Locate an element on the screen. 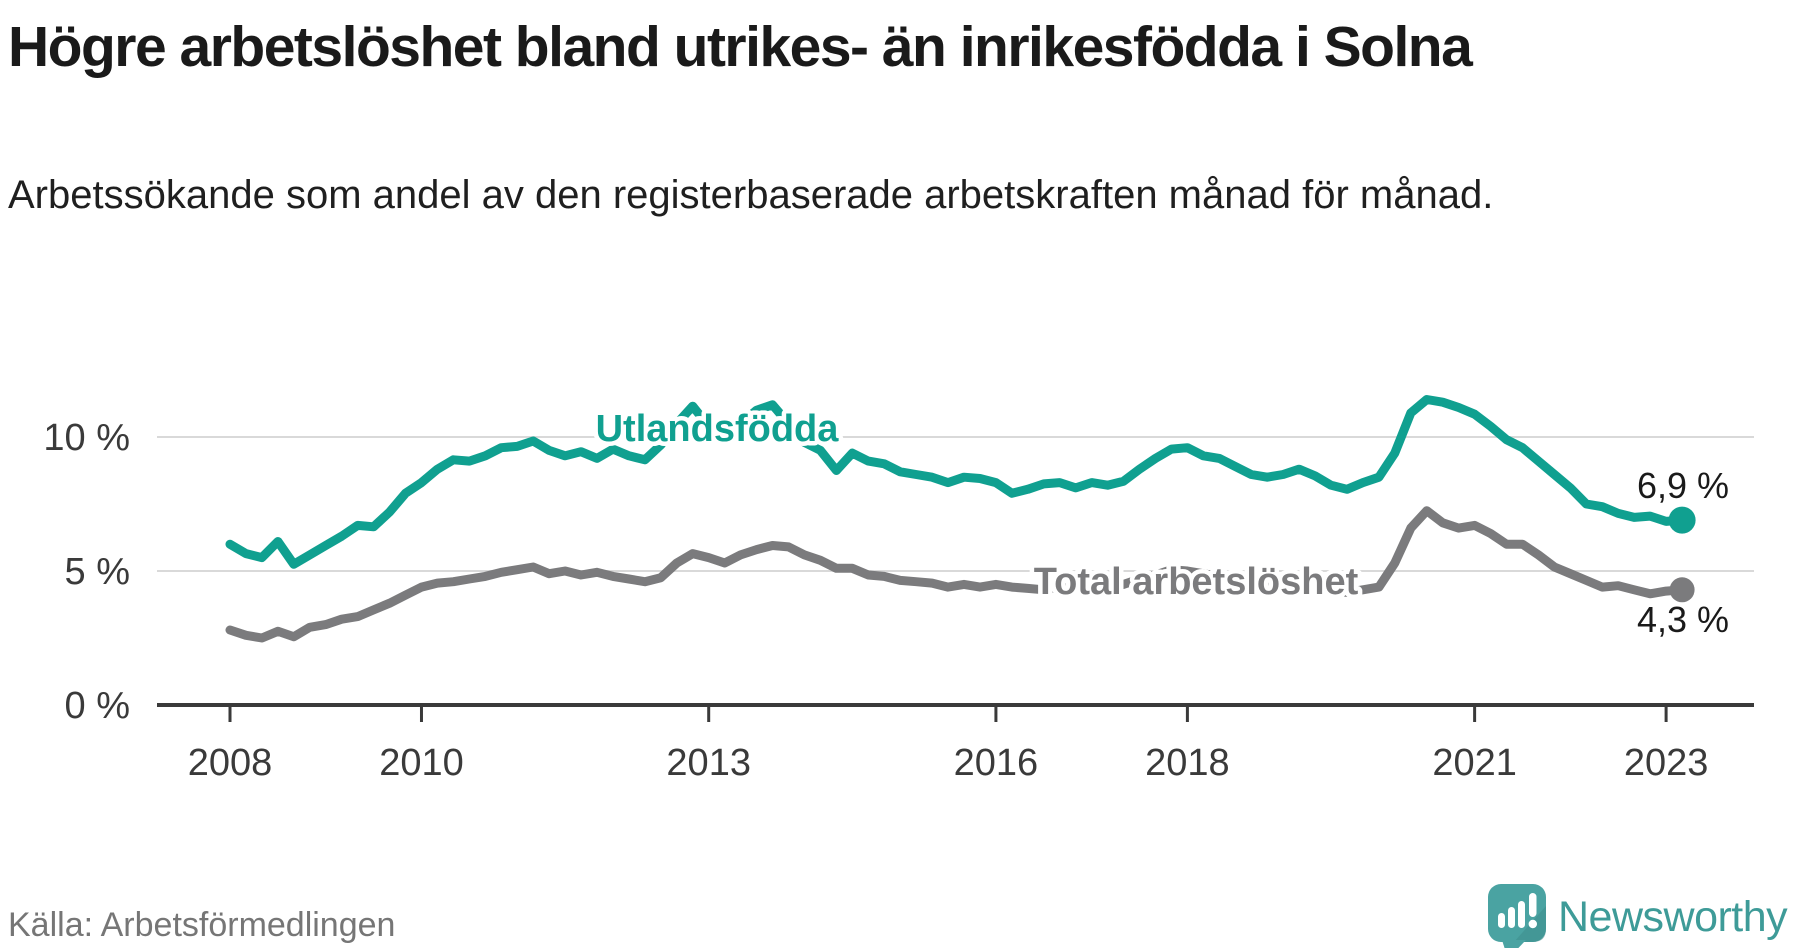 The image size is (1800, 948). gridlines is located at coordinates (955, 504).